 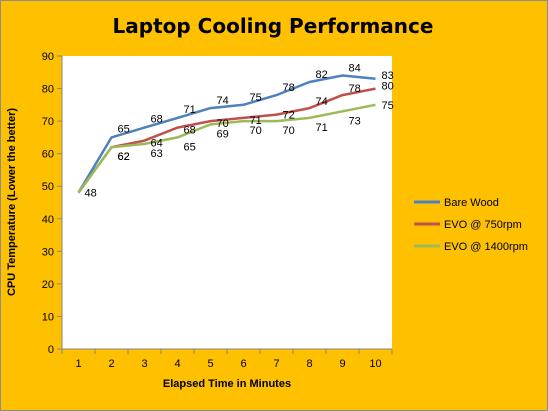 What do you see at coordinates (342, 364) in the screenshot?
I see `x-tick-label: 9` at bounding box center [342, 364].